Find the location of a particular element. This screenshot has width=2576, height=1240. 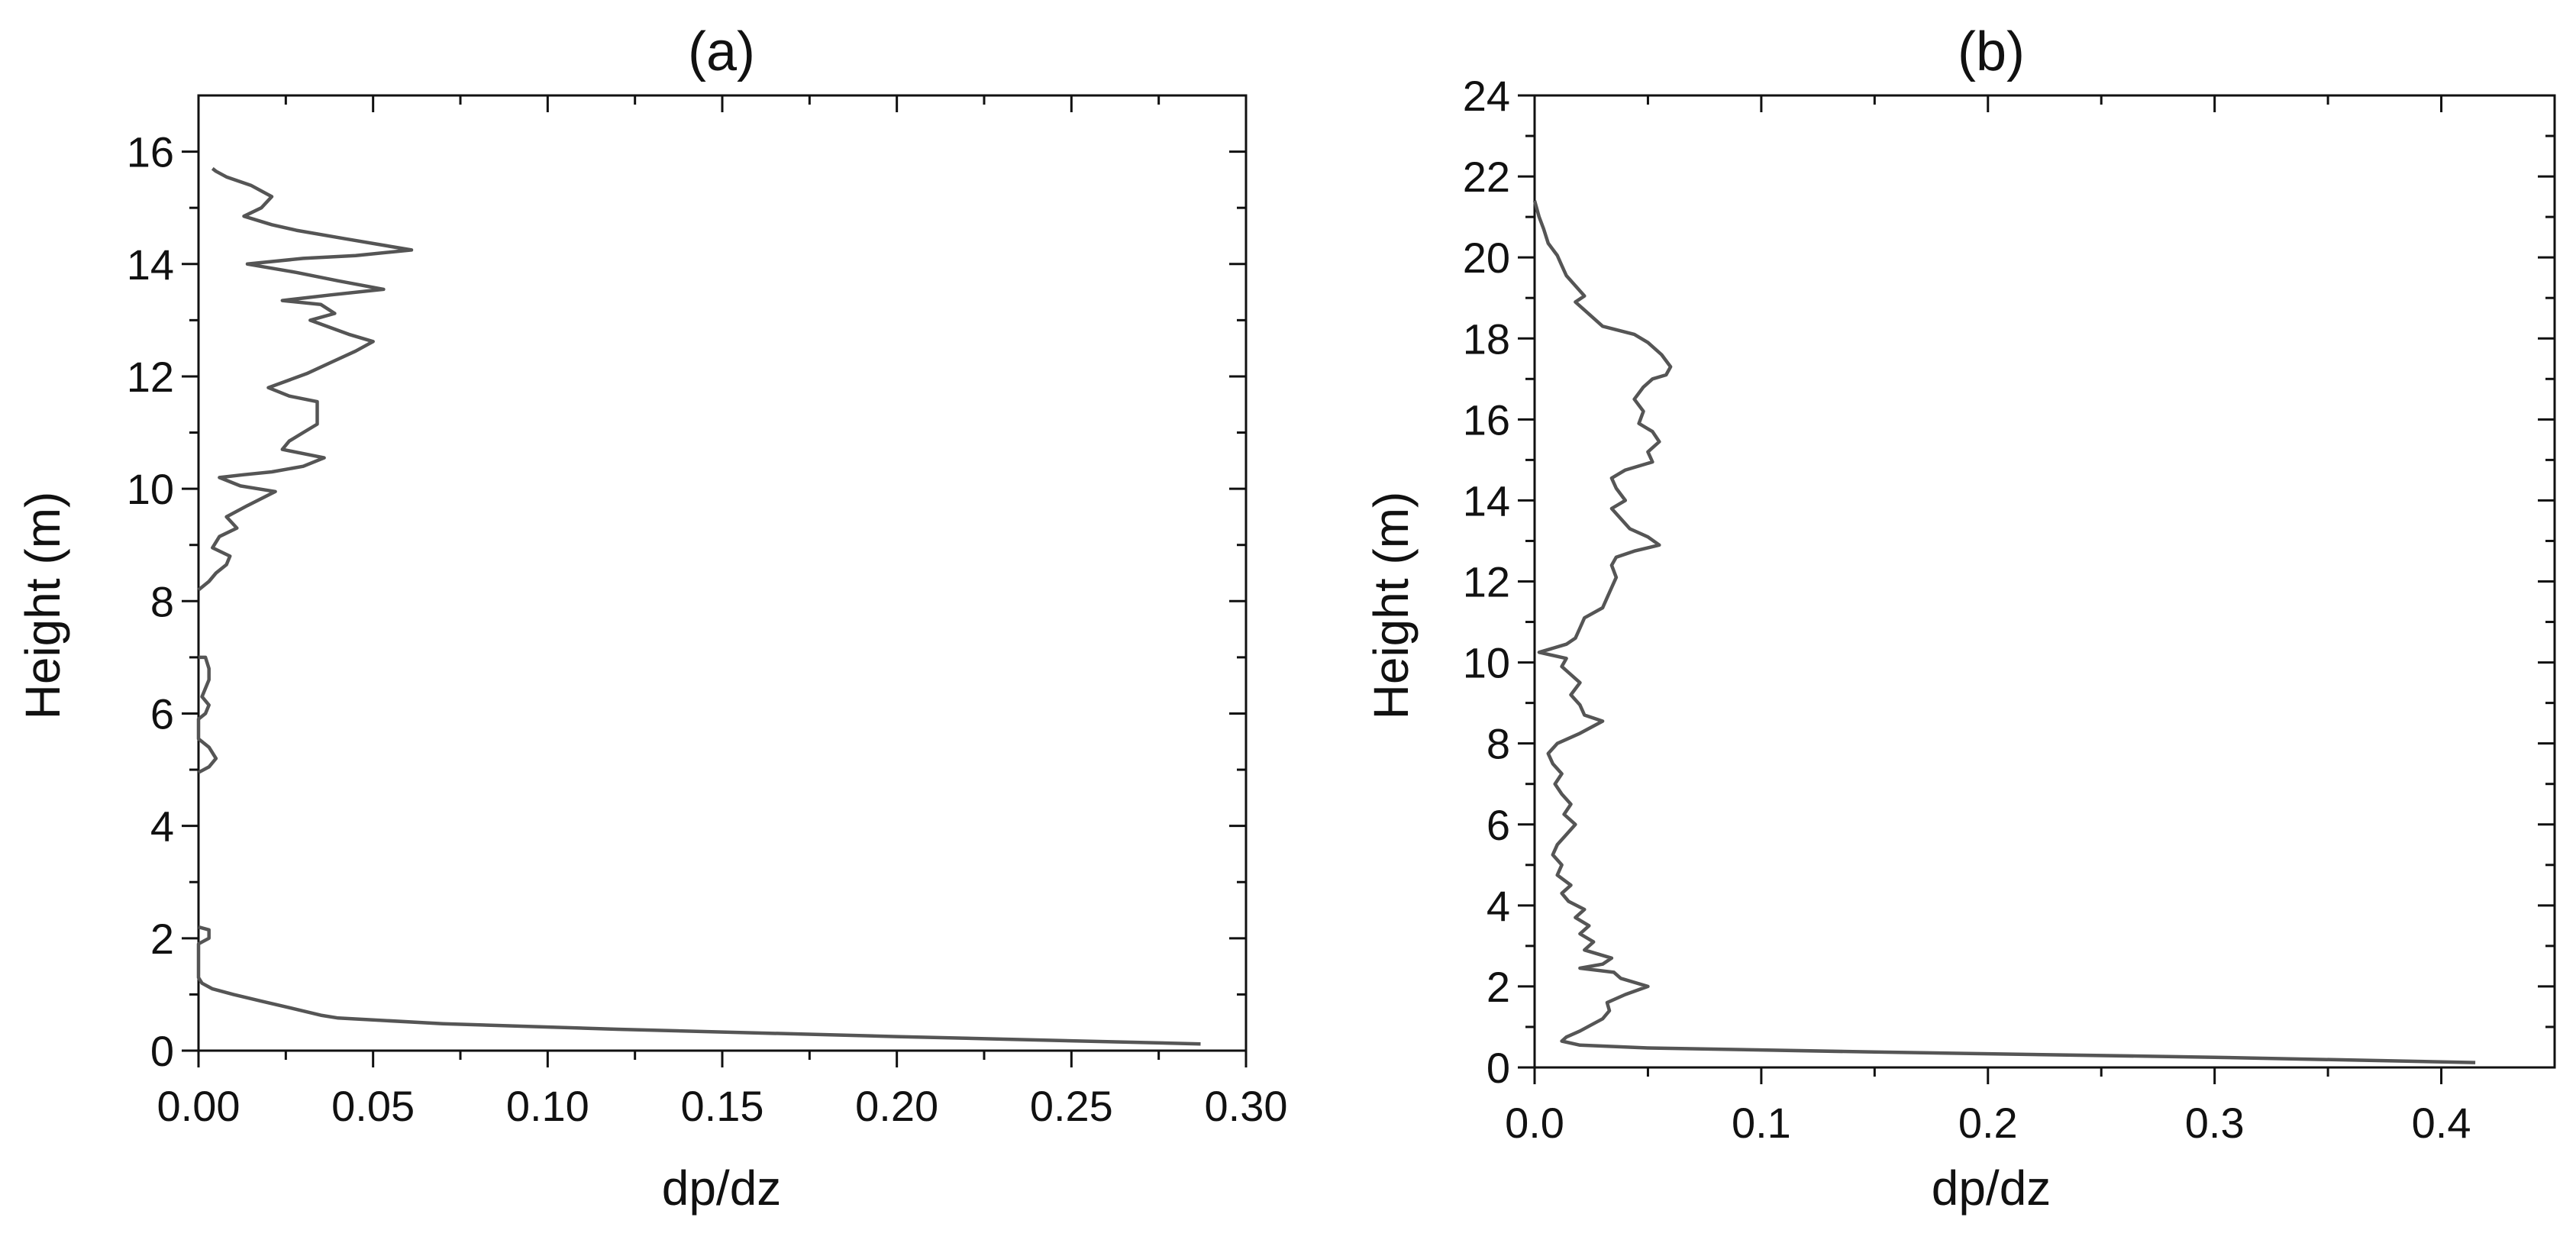

y-tick-label-b: 4 is located at coordinates (1498, 906).